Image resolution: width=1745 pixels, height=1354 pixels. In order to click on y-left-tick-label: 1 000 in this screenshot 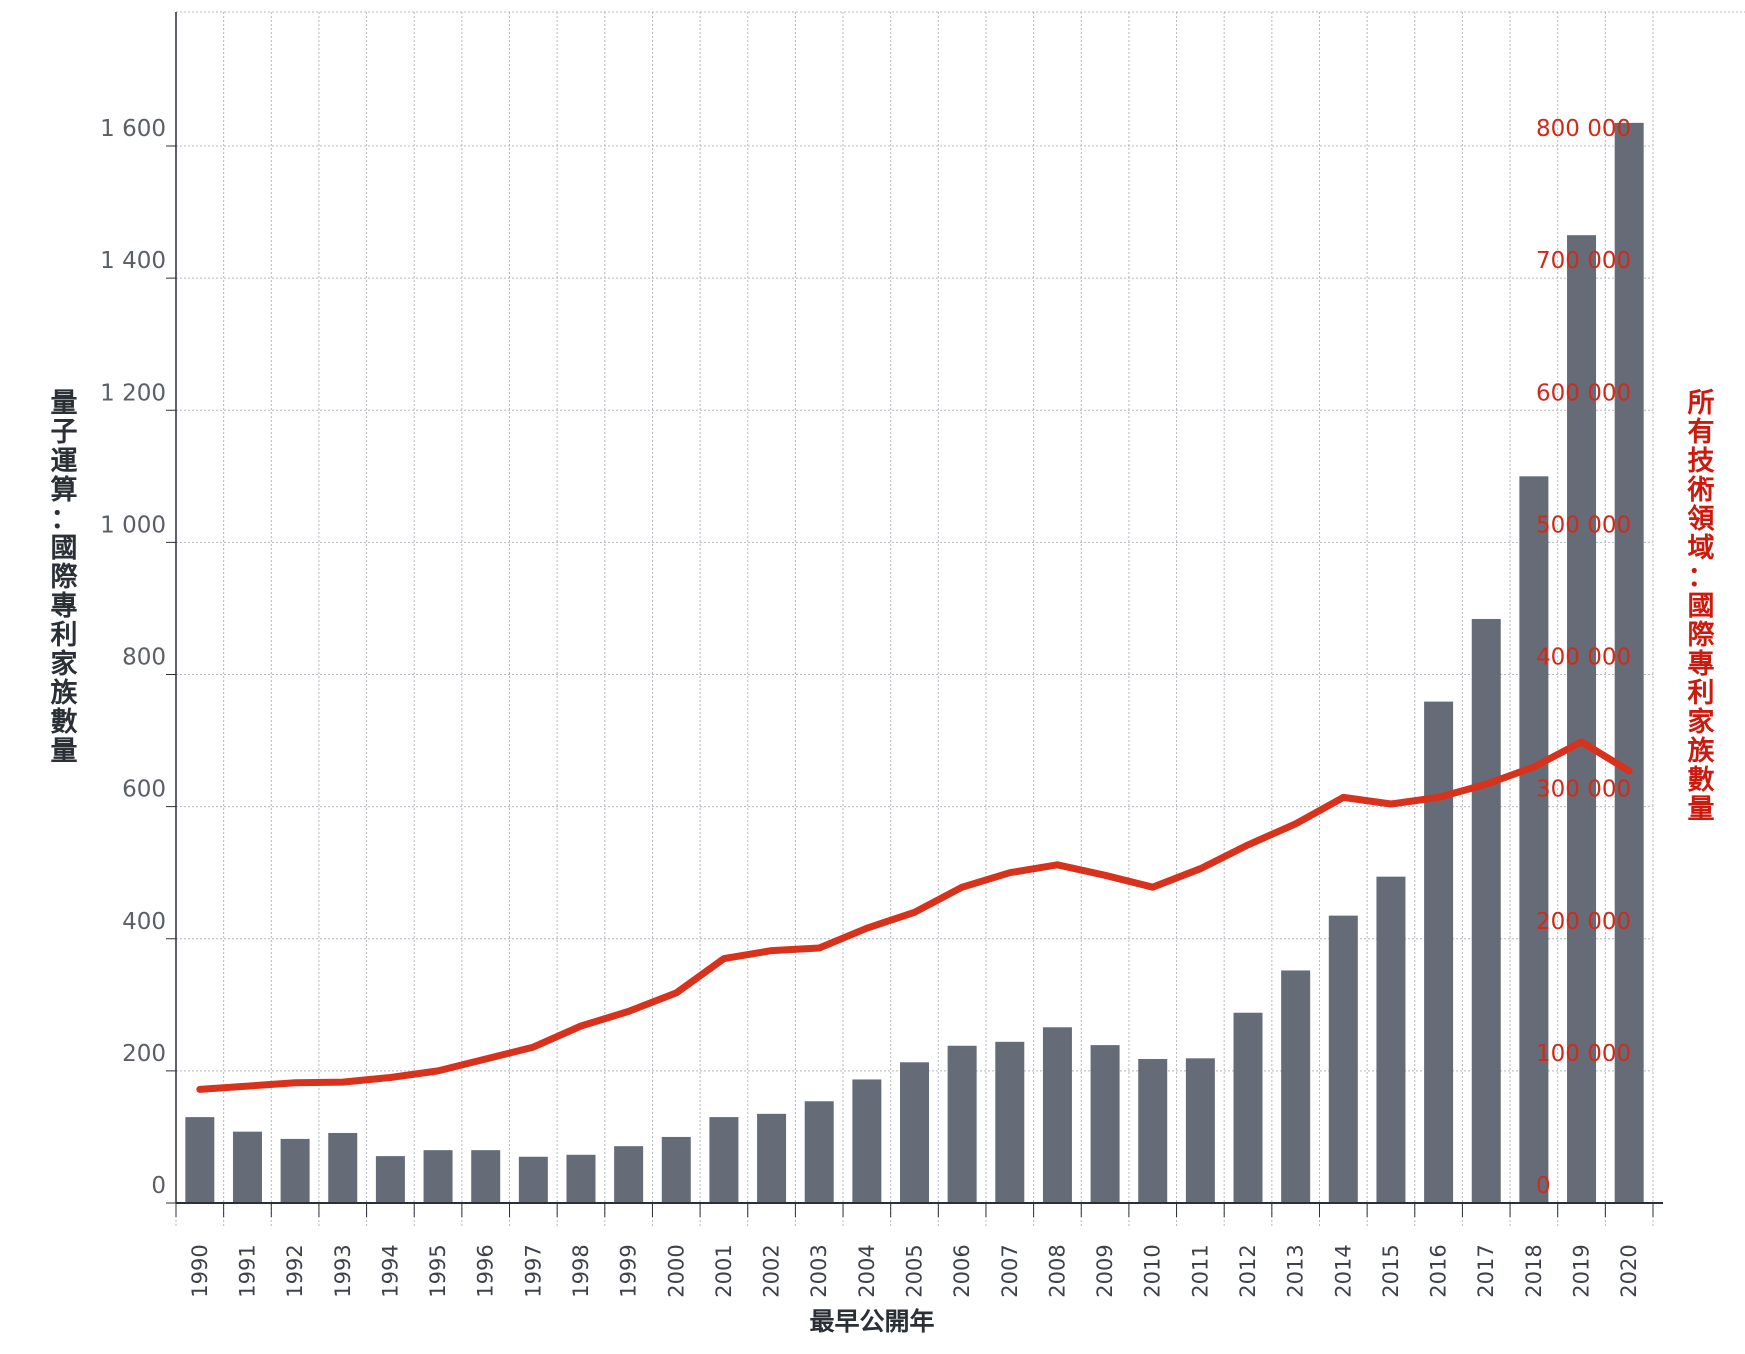, I will do `click(133, 525)`.